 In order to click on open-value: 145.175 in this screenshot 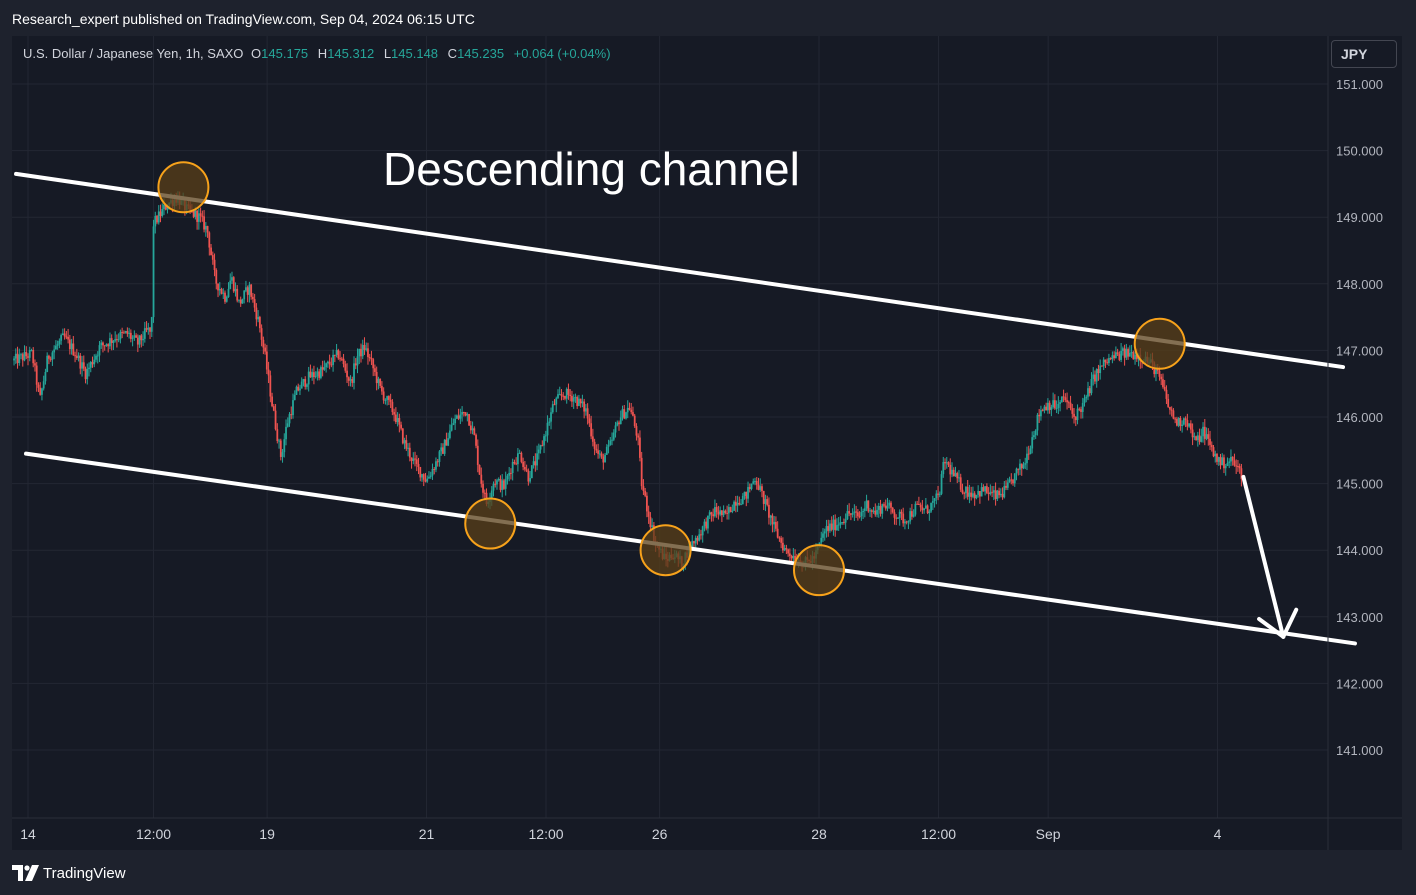, I will do `click(285, 53)`.